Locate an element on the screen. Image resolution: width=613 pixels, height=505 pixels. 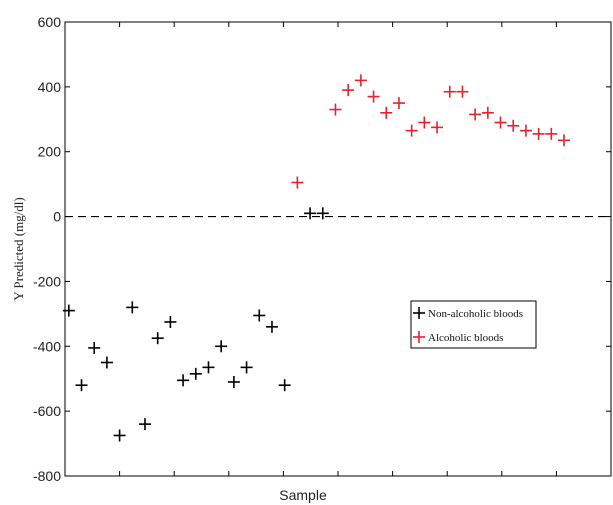
legend-plus-non-alcoholic is located at coordinates (419, 313).